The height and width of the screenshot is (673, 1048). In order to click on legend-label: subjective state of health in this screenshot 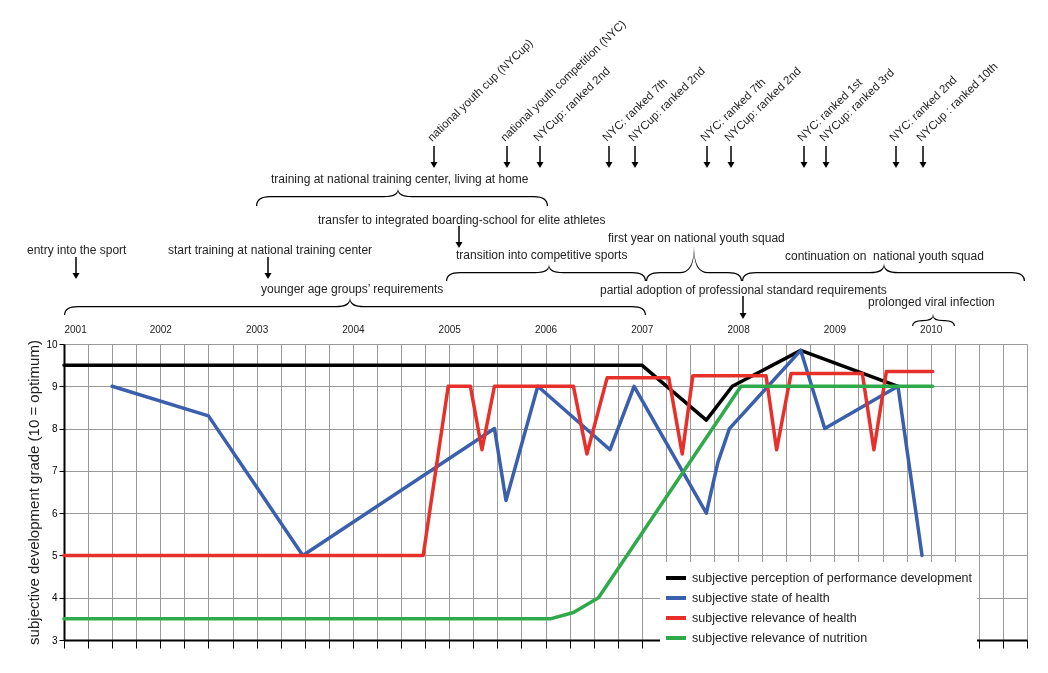, I will do `click(761, 598)`.